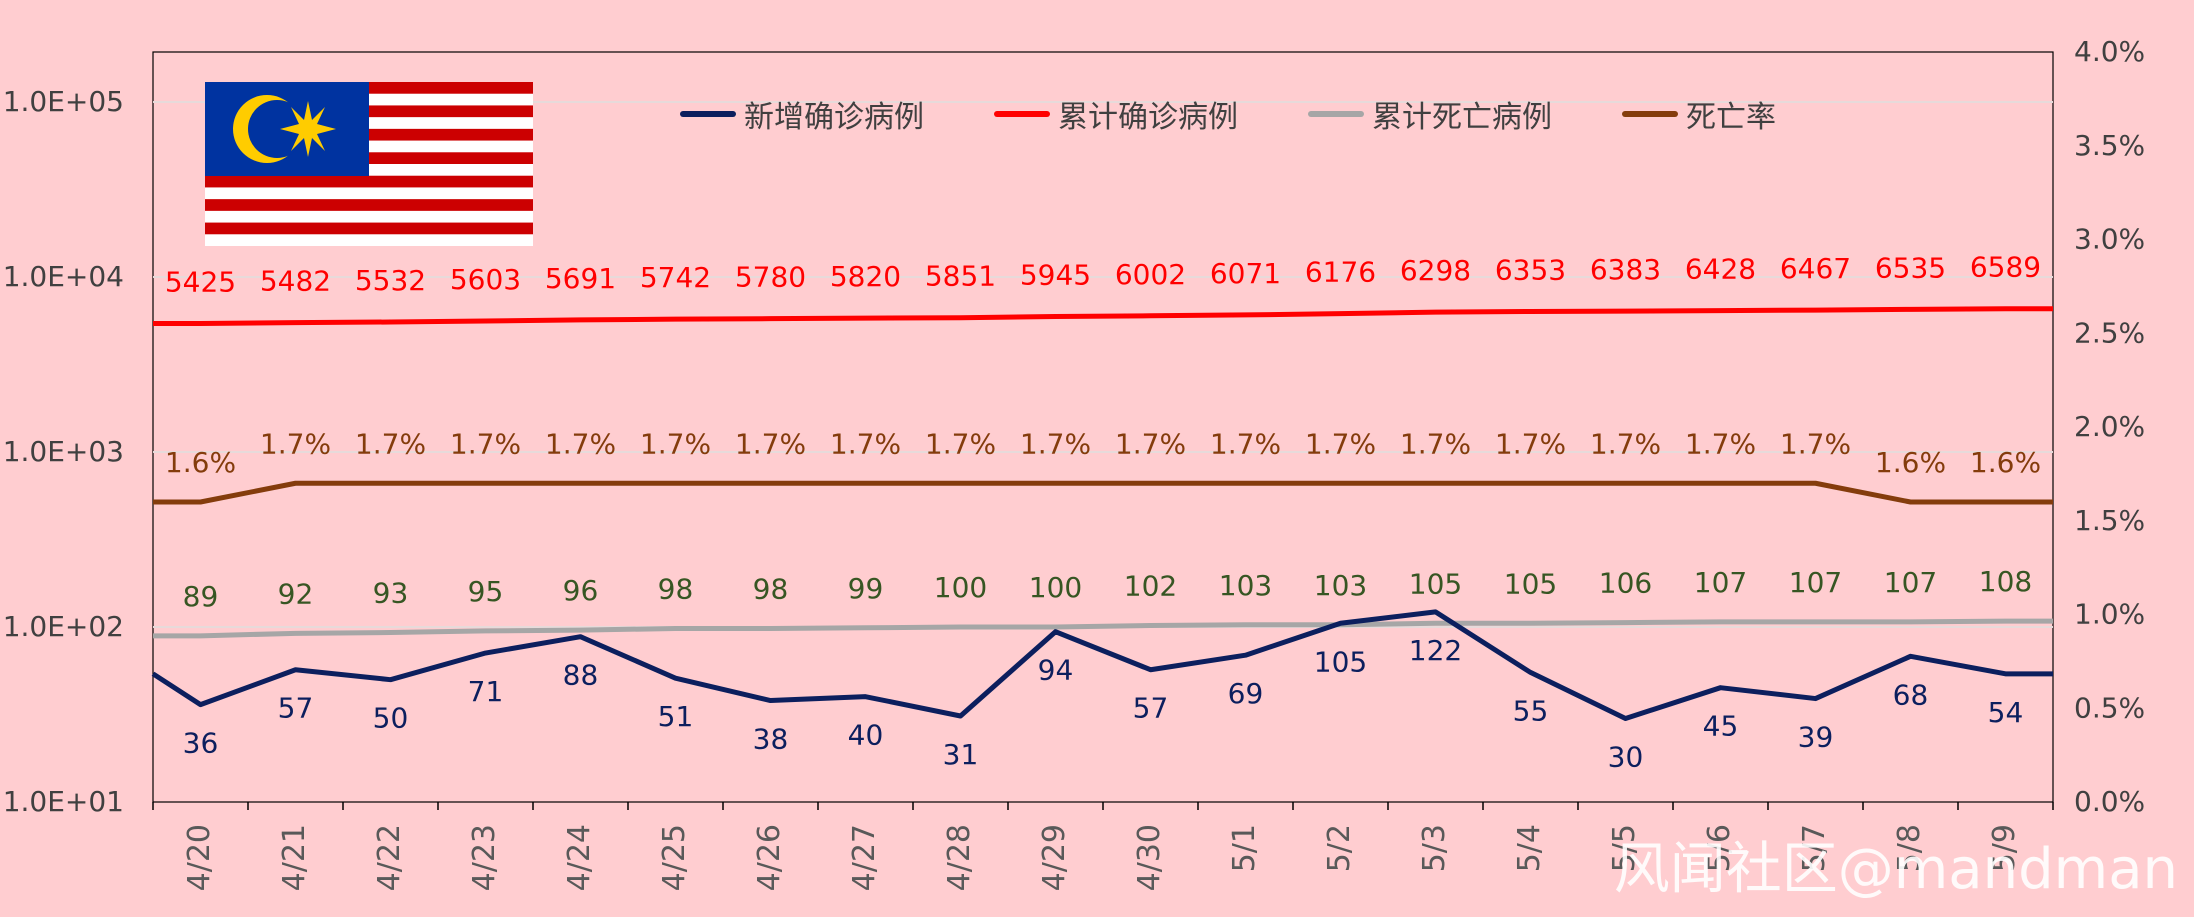  What do you see at coordinates (1434, 848) in the screenshot?
I see `x-tick-label: 5/3` at bounding box center [1434, 848].